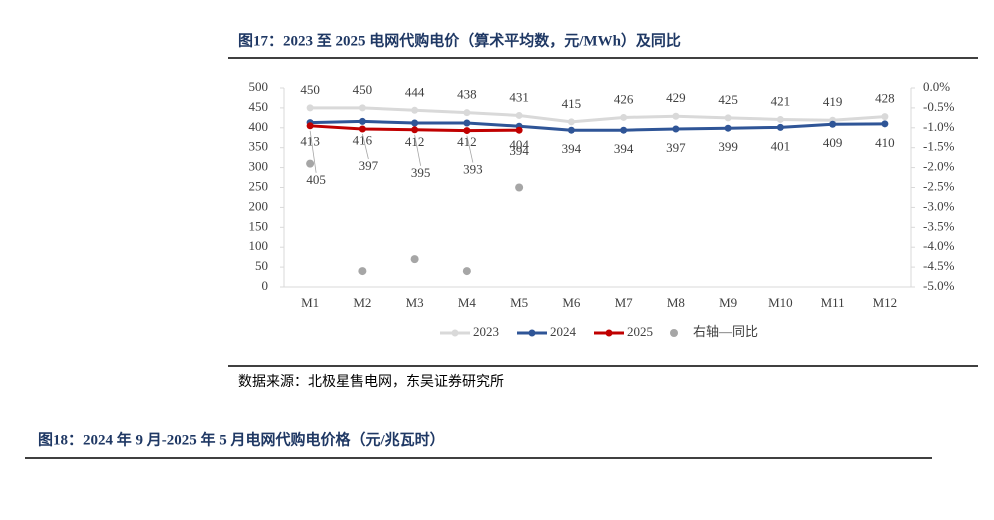 This screenshot has height=520, width=994. I want to click on x-tick-label: M3, so click(415, 302).